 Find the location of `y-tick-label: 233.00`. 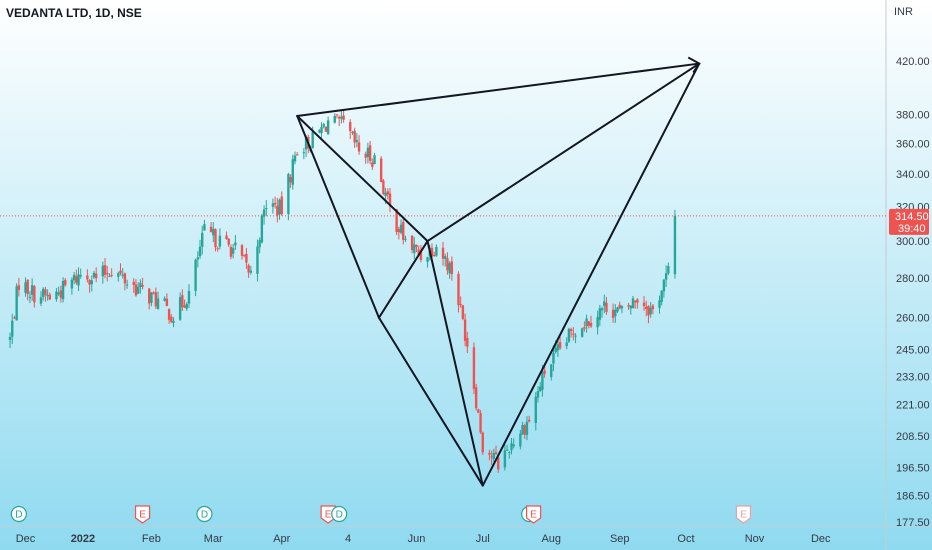

y-tick-label: 233.00 is located at coordinates (913, 377).